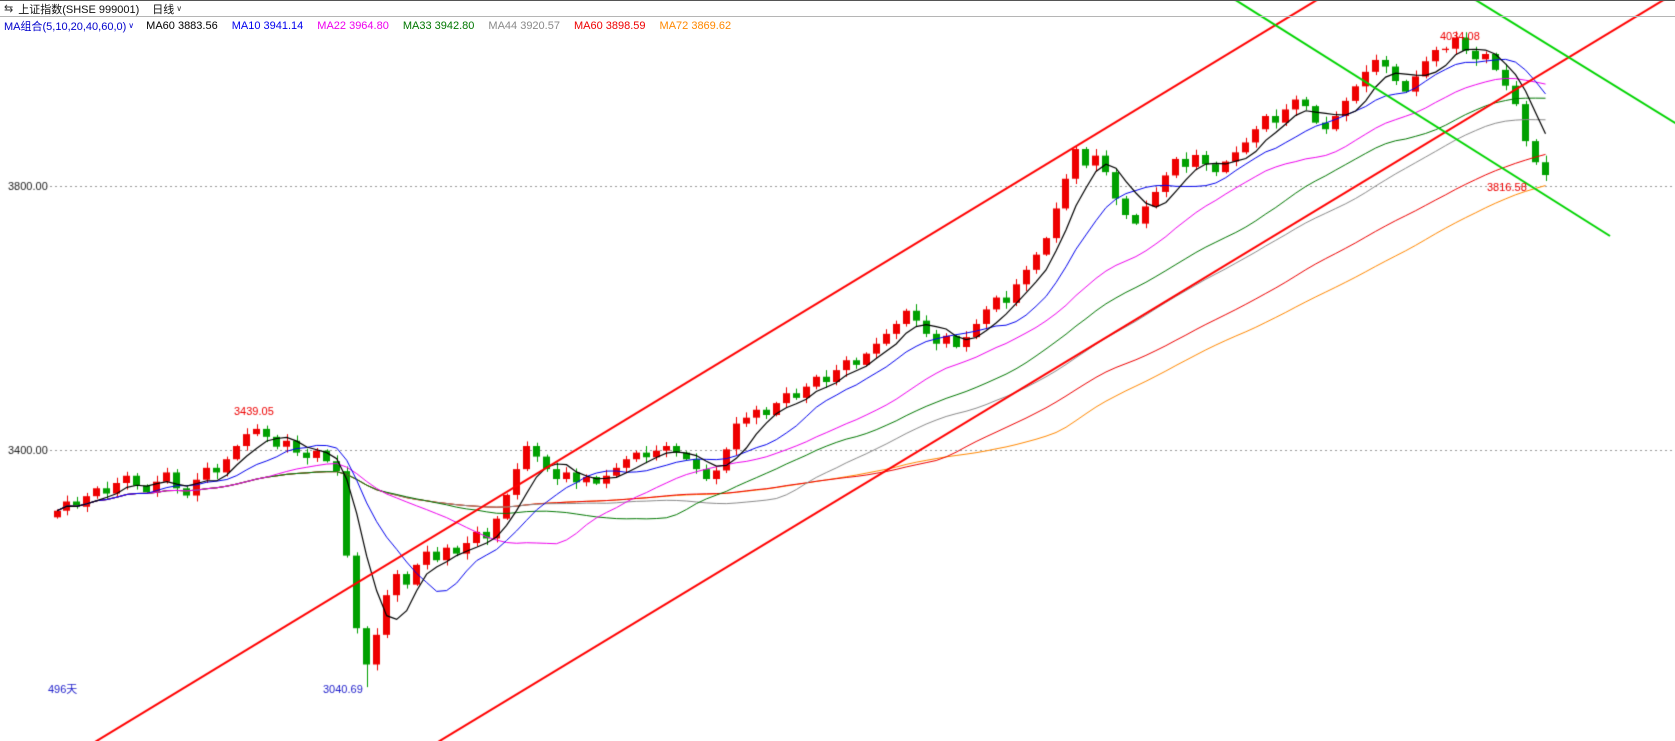 This screenshot has width=1675, height=741. What do you see at coordinates (65, 26) in the screenshot?
I see `ma-group-label: MA组合(5,10,20,40,60,0)` at bounding box center [65, 26].